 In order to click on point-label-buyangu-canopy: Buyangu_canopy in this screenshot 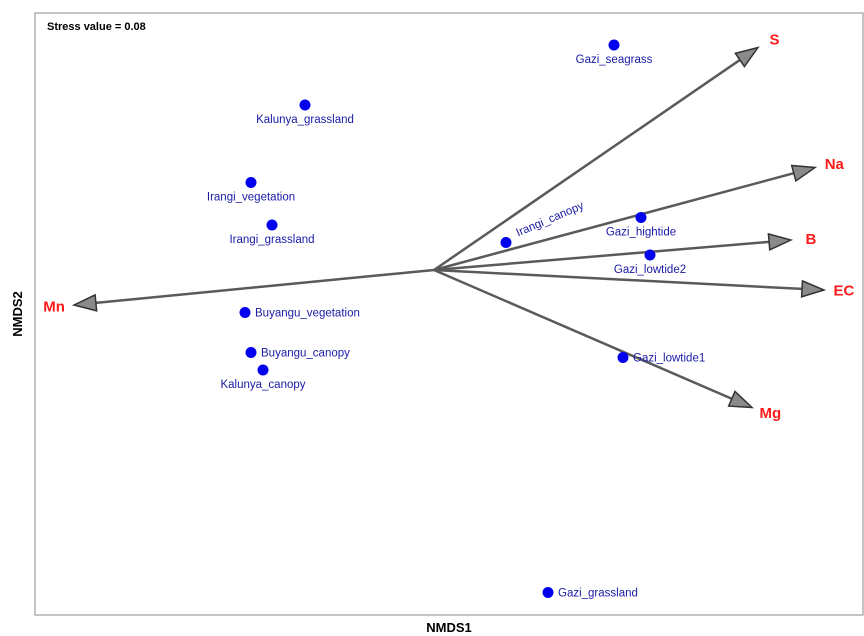, I will do `click(305, 354)`.